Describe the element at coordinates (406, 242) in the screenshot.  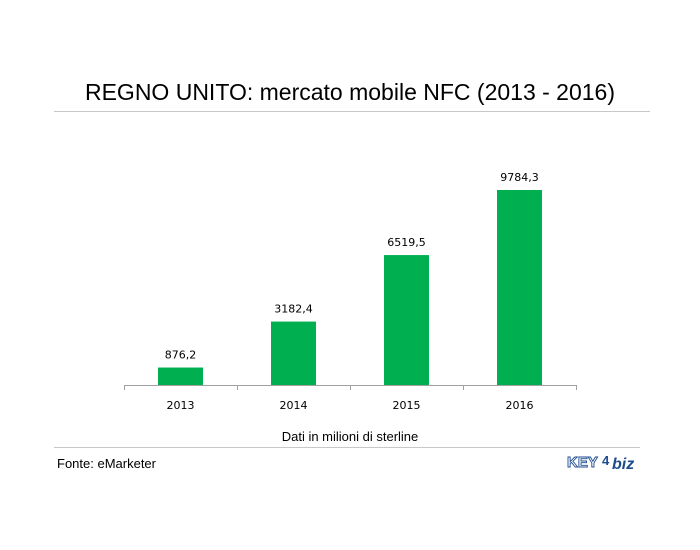
I see `data-label-2015: 6519,5` at that location.